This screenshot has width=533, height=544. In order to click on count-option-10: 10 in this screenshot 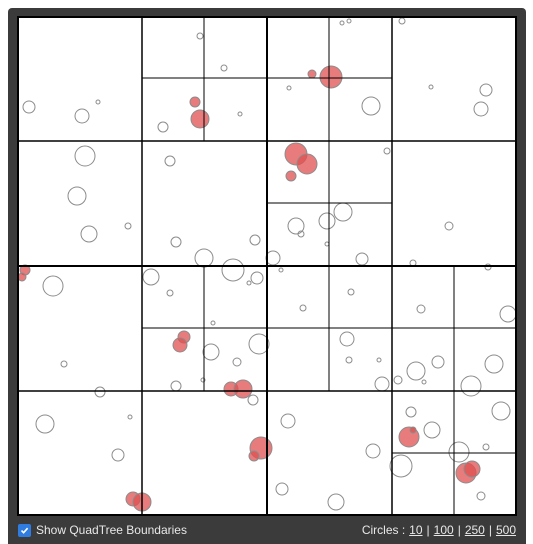, I will do `click(416, 530)`.